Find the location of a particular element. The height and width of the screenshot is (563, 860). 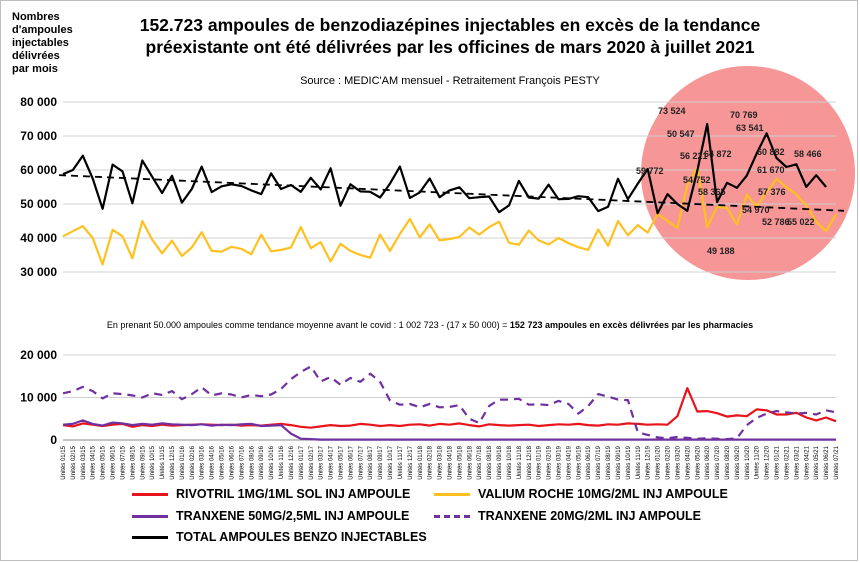

x-tick-label: Unités 05/20 is located at coordinates (698, 462).